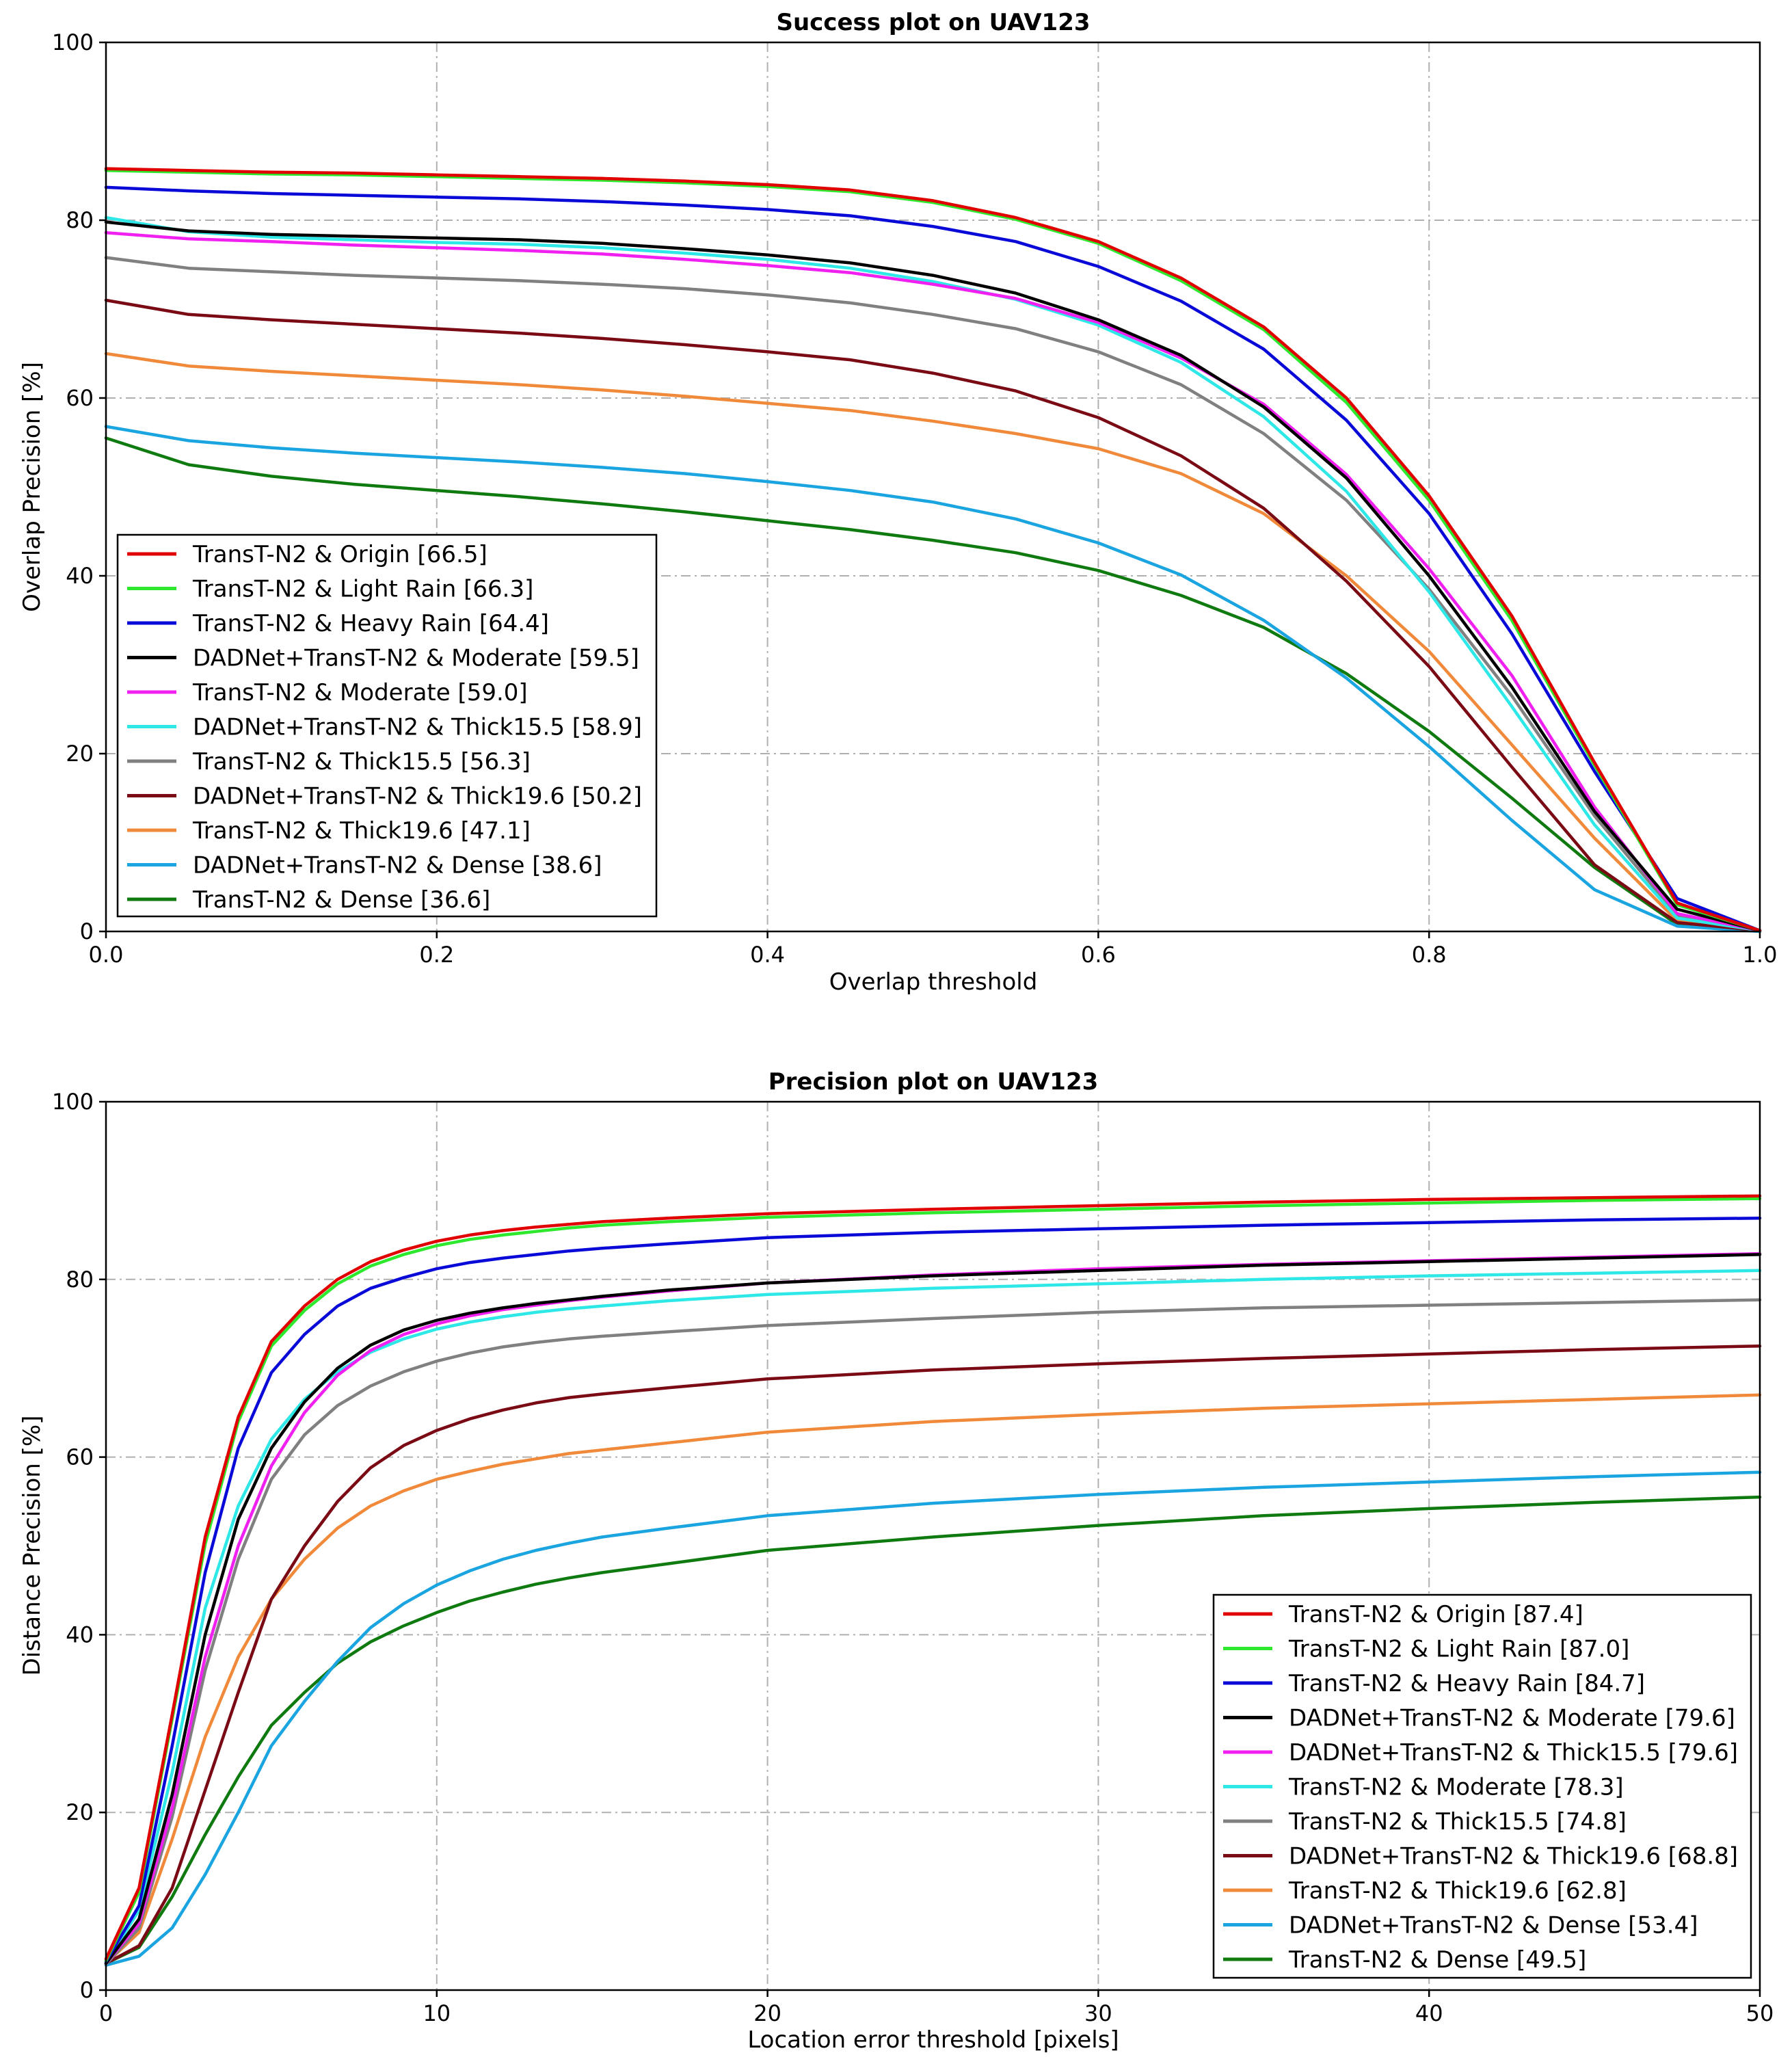 Image resolution: width=1792 pixels, height=2066 pixels. I want to click on legend-label: DADNet+TransT-N2 & Moderate [59.5], so click(416, 658).